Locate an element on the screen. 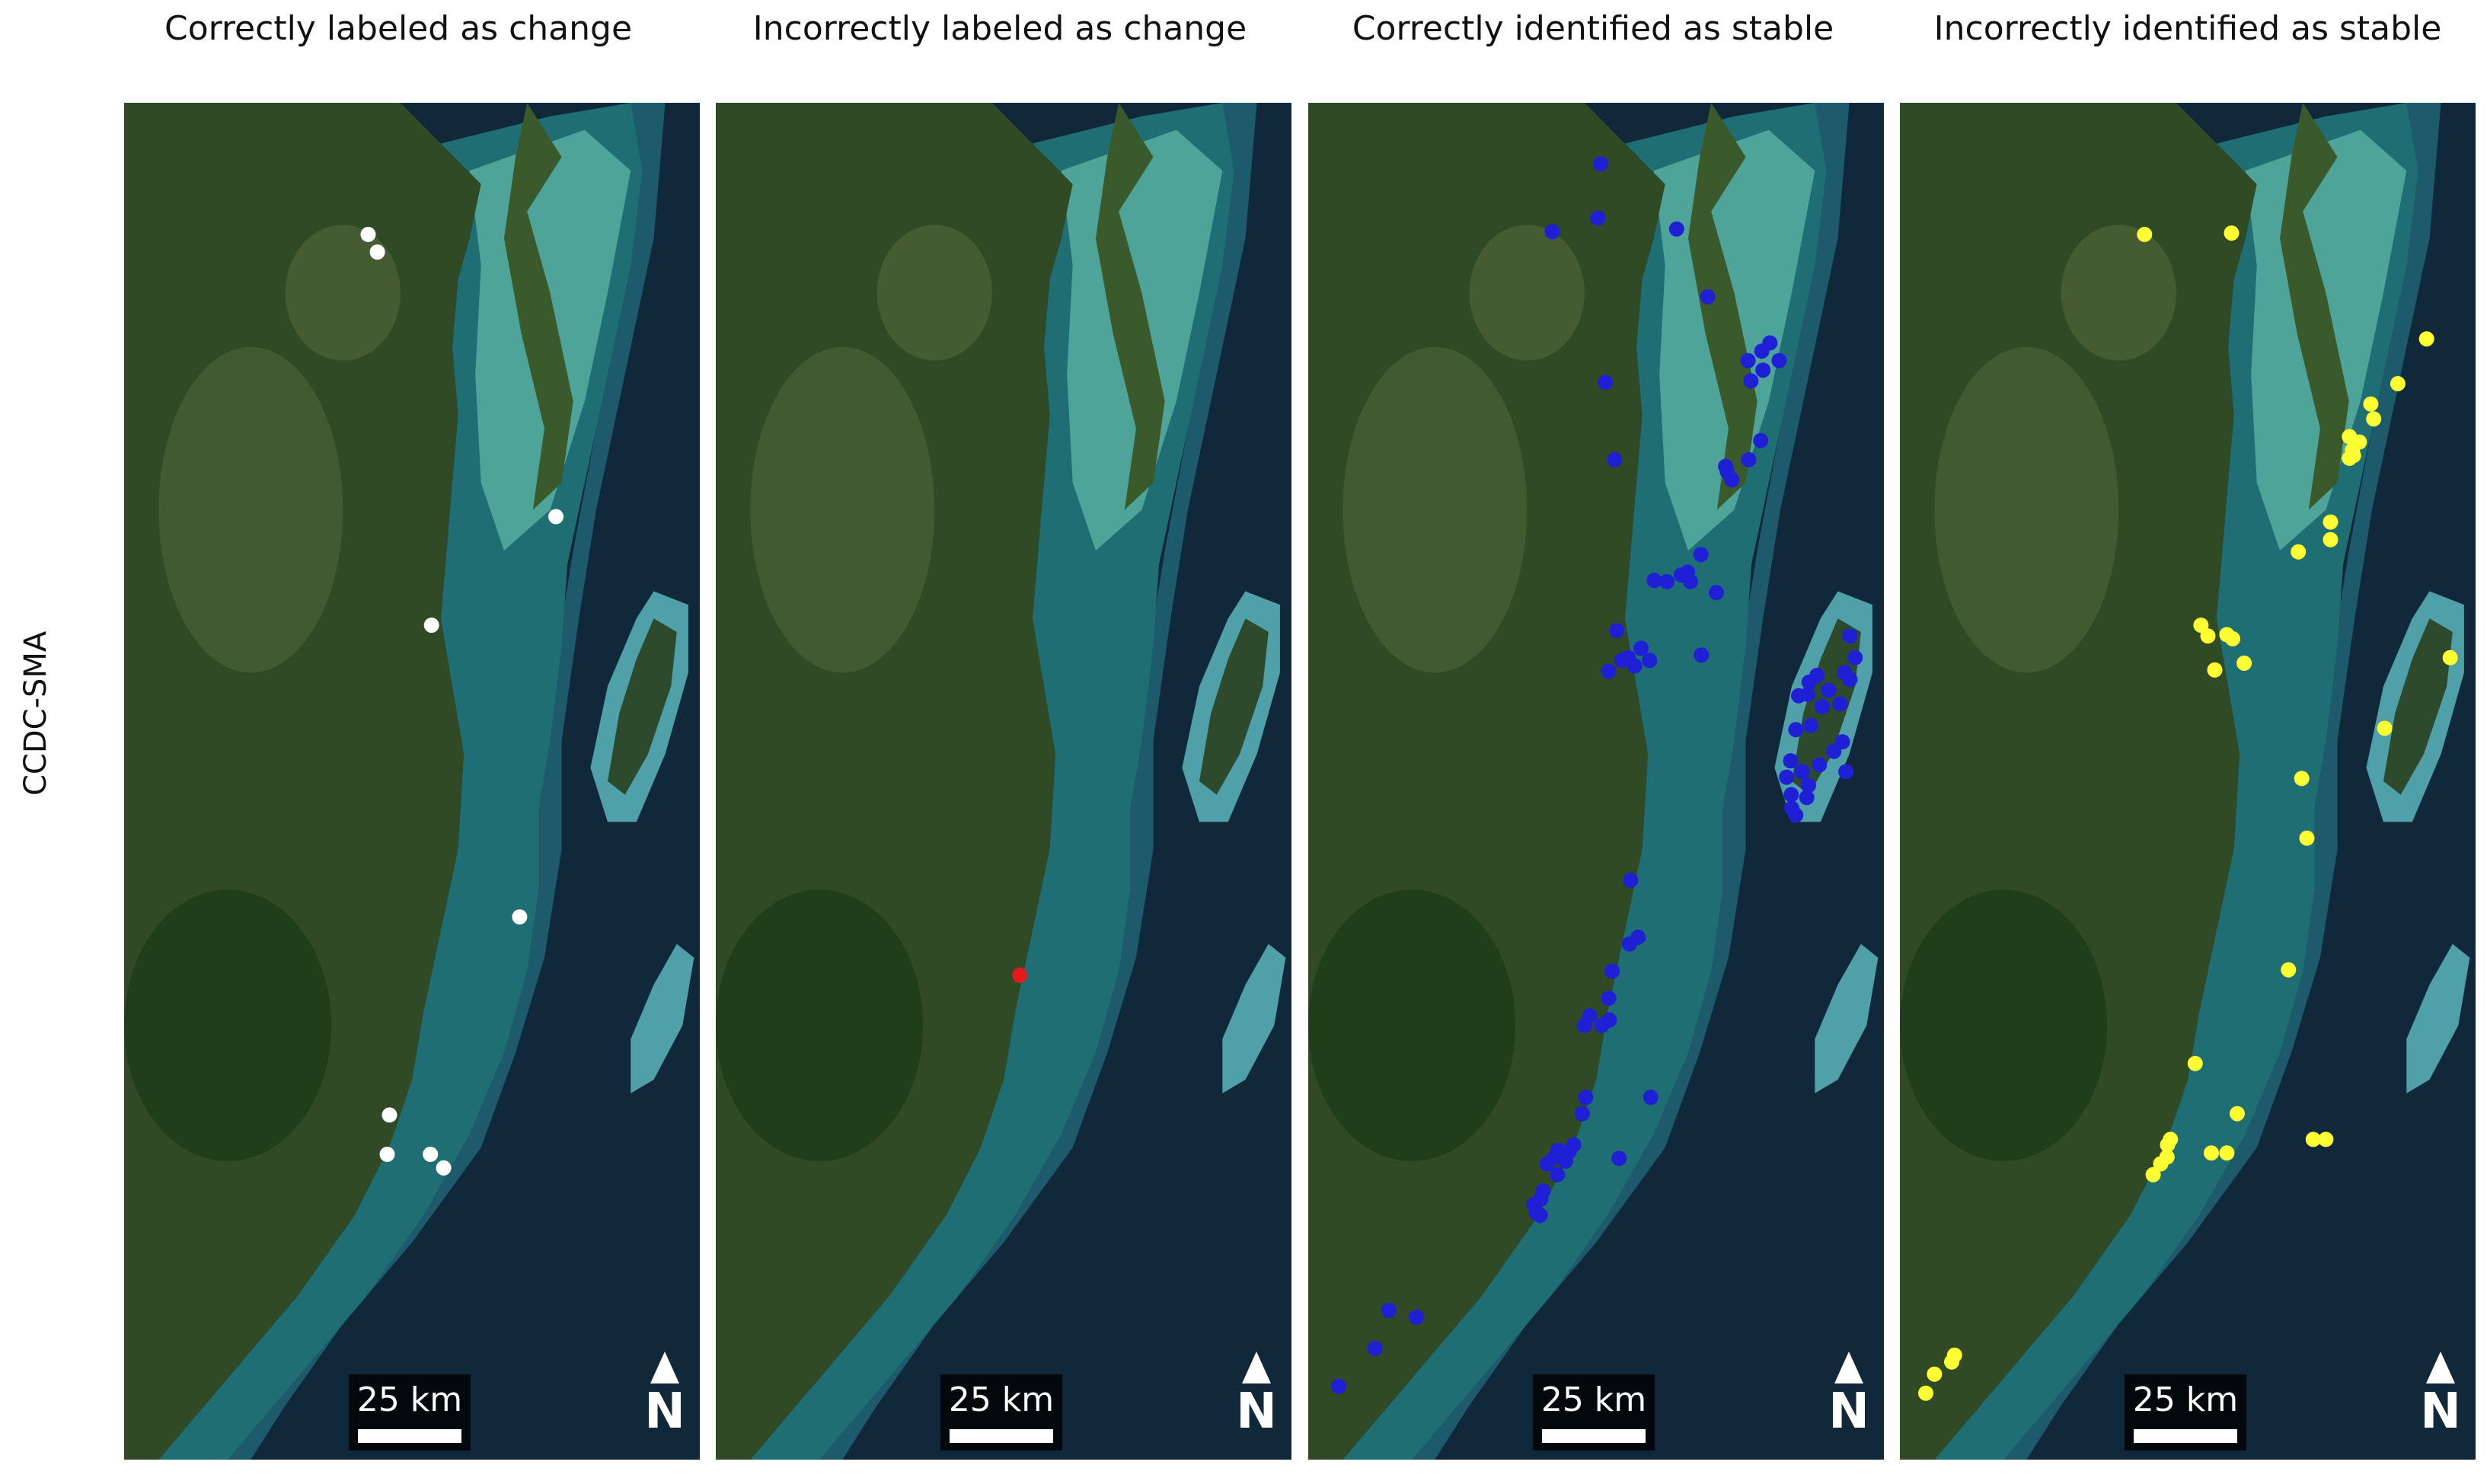 The image size is (2487, 1484). panel-4-title: Incorrectly identified as stable is located at coordinates (2187, 28).